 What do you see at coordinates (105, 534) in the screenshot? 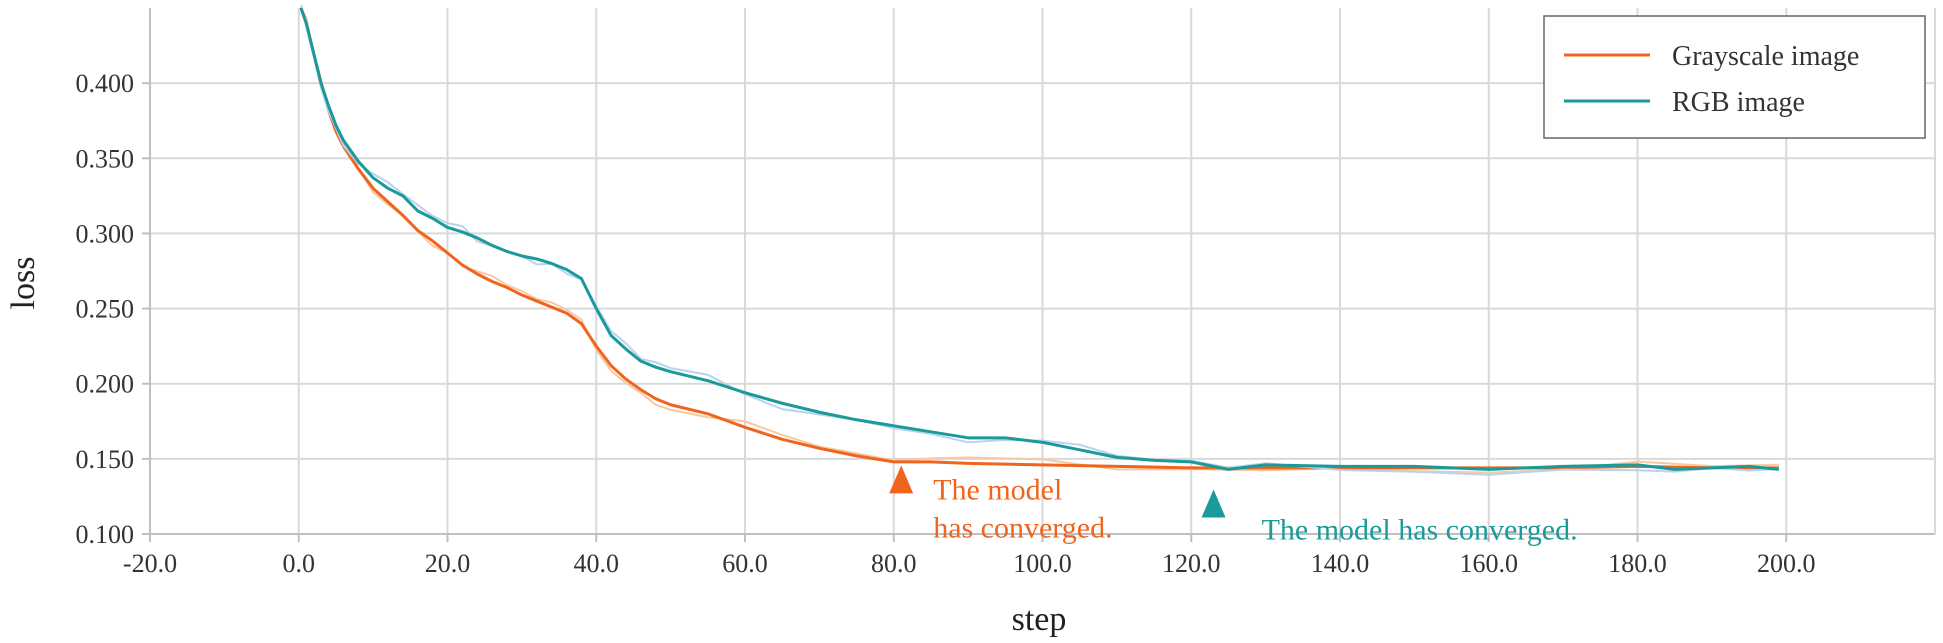
I see `y-tick-label: 0.100` at bounding box center [105, 534].